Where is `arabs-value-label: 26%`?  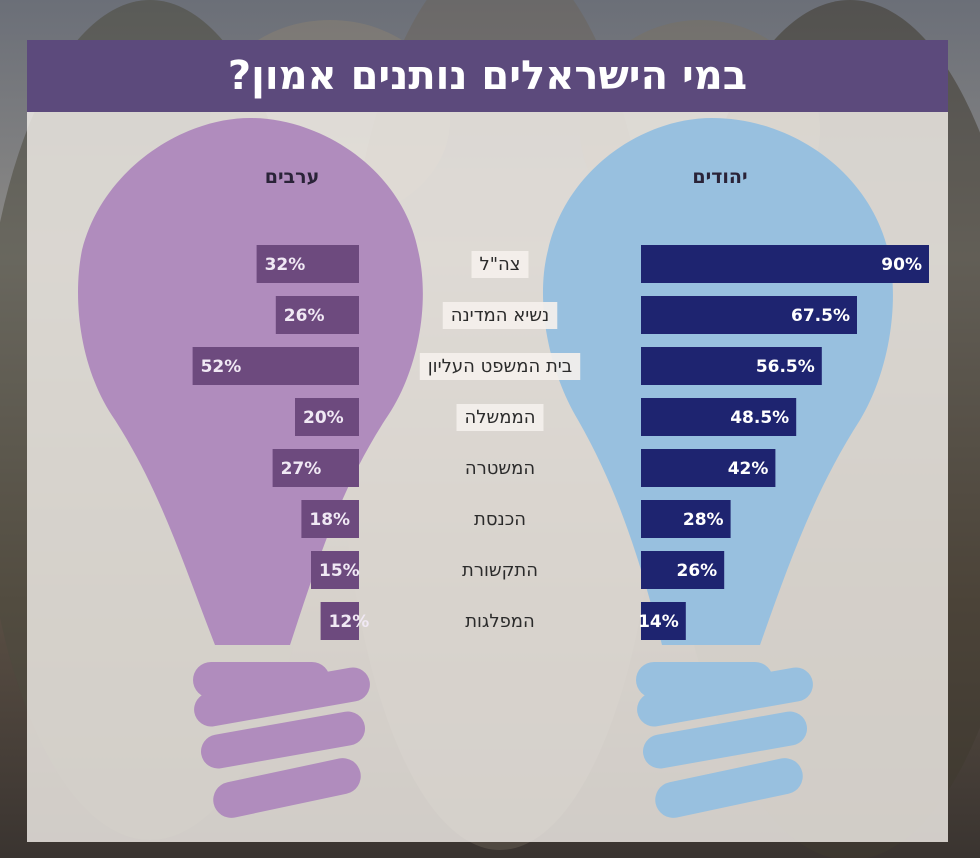 arabs-value-label: 26% is located at coordinates (304, 316).